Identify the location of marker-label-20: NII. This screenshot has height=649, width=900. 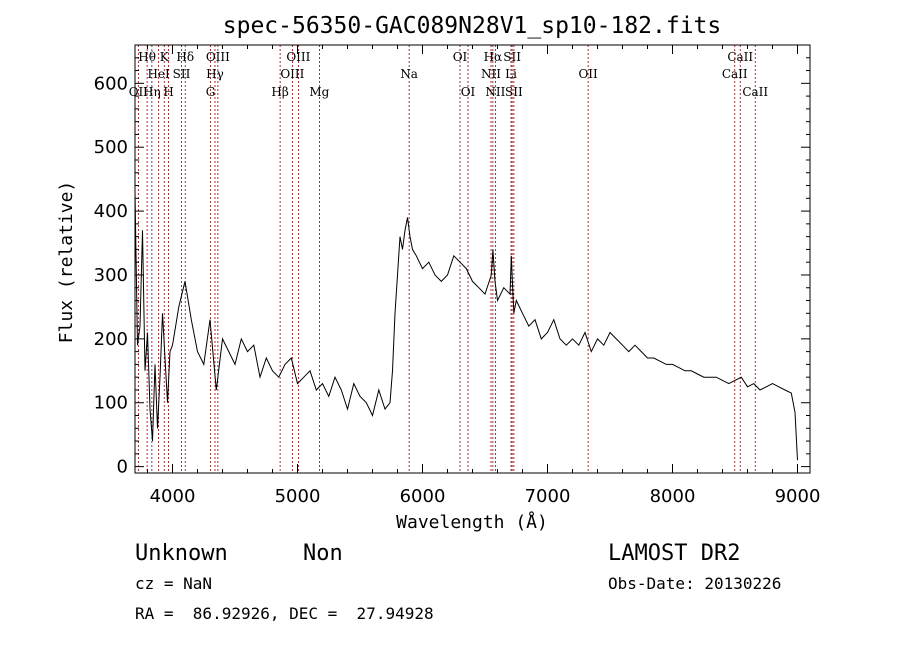
(491, 74).